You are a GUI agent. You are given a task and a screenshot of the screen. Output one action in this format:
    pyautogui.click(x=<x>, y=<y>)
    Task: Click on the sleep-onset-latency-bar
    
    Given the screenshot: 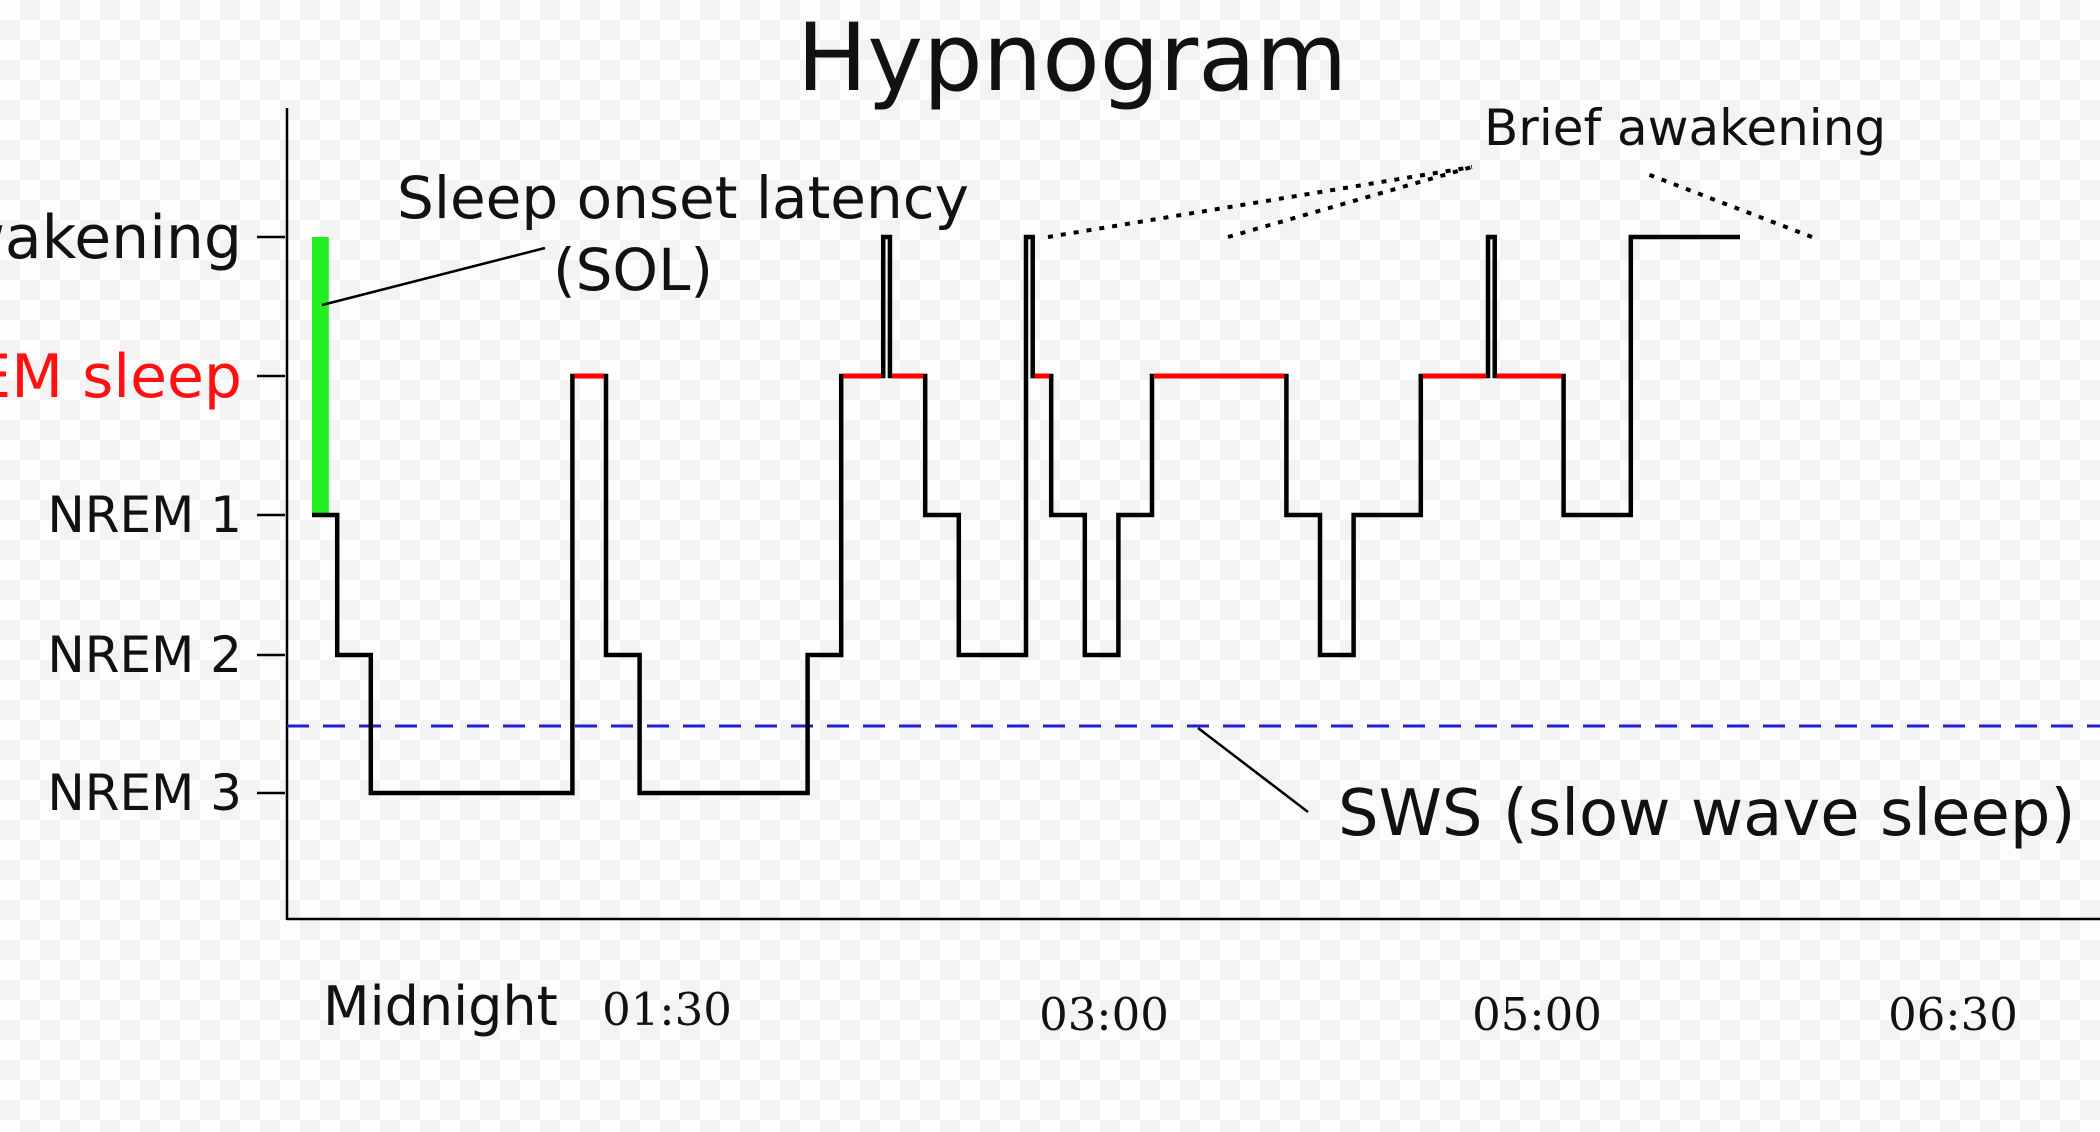 What is the action you would take?
    pyautogui.click(x=320, y=376)
    